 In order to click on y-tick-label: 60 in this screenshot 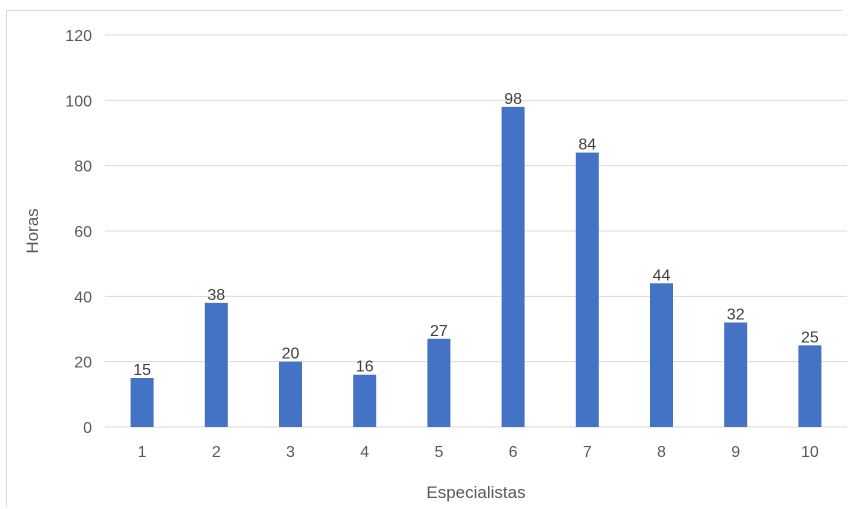, I will do `click(83, 232)`.